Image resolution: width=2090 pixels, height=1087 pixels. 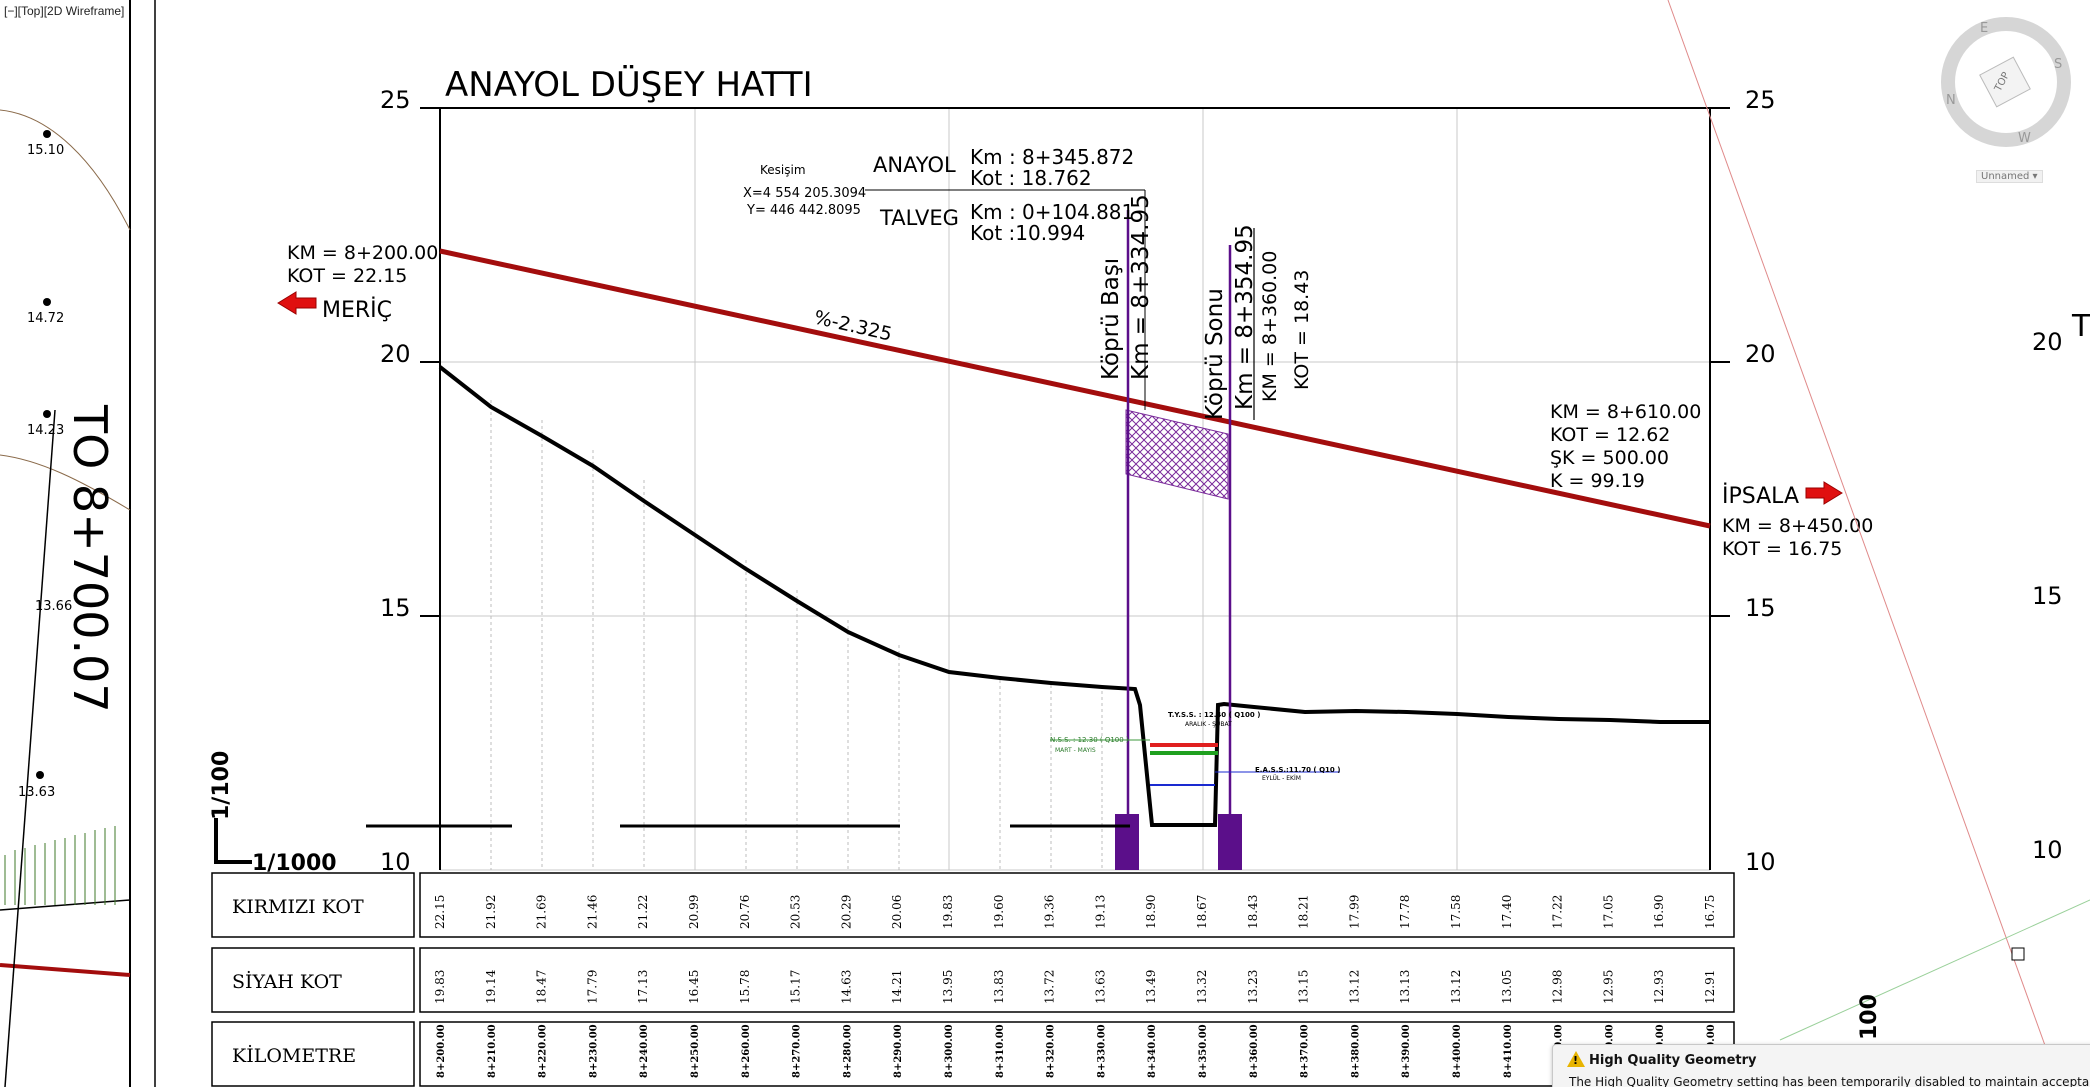 What do you see at coordinates (1151, 987) in the screenshot?
I see `table-cell-siyah: 13.49` at bounding box center [1151, 987].